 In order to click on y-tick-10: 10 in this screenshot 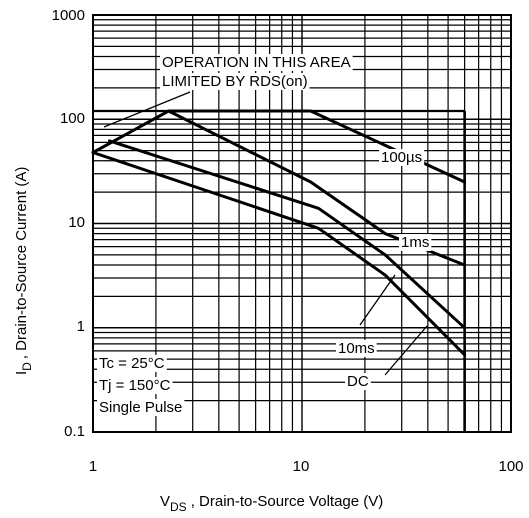, I will do `click(76, 222)`.